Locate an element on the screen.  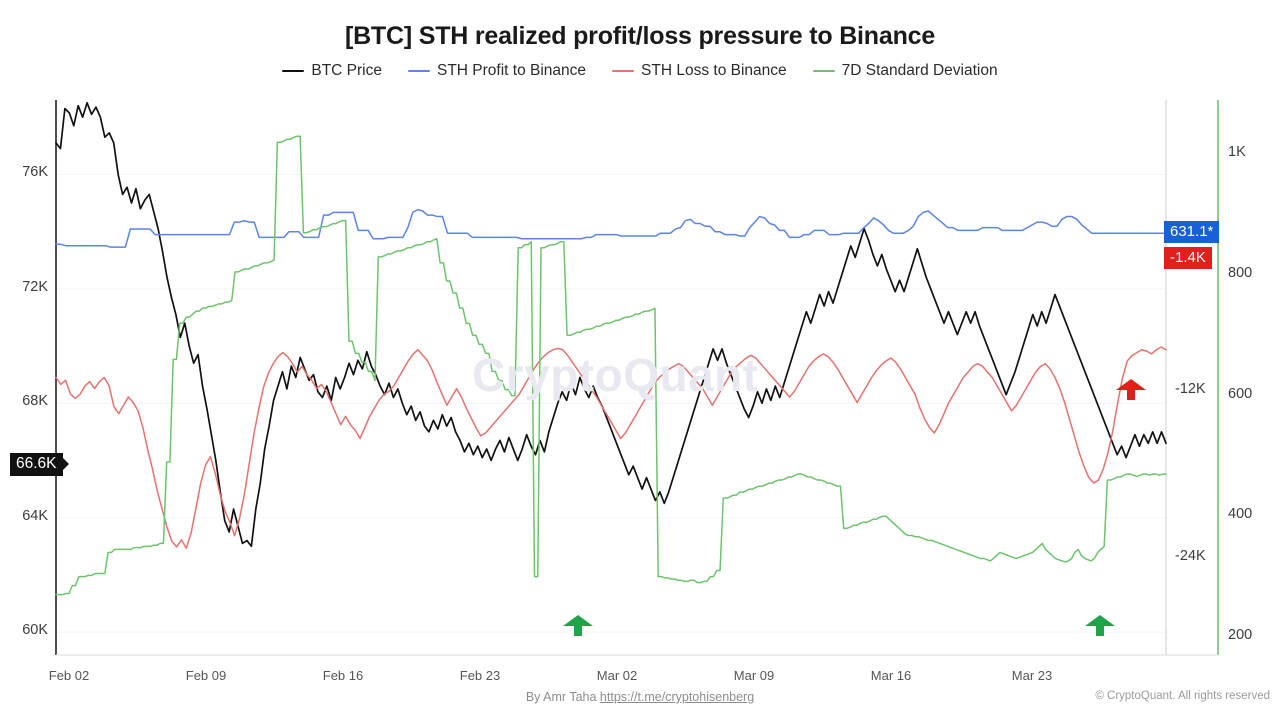
telegram-link: https://t.me/cryptohisenberg is located at coordinates (677, 697).